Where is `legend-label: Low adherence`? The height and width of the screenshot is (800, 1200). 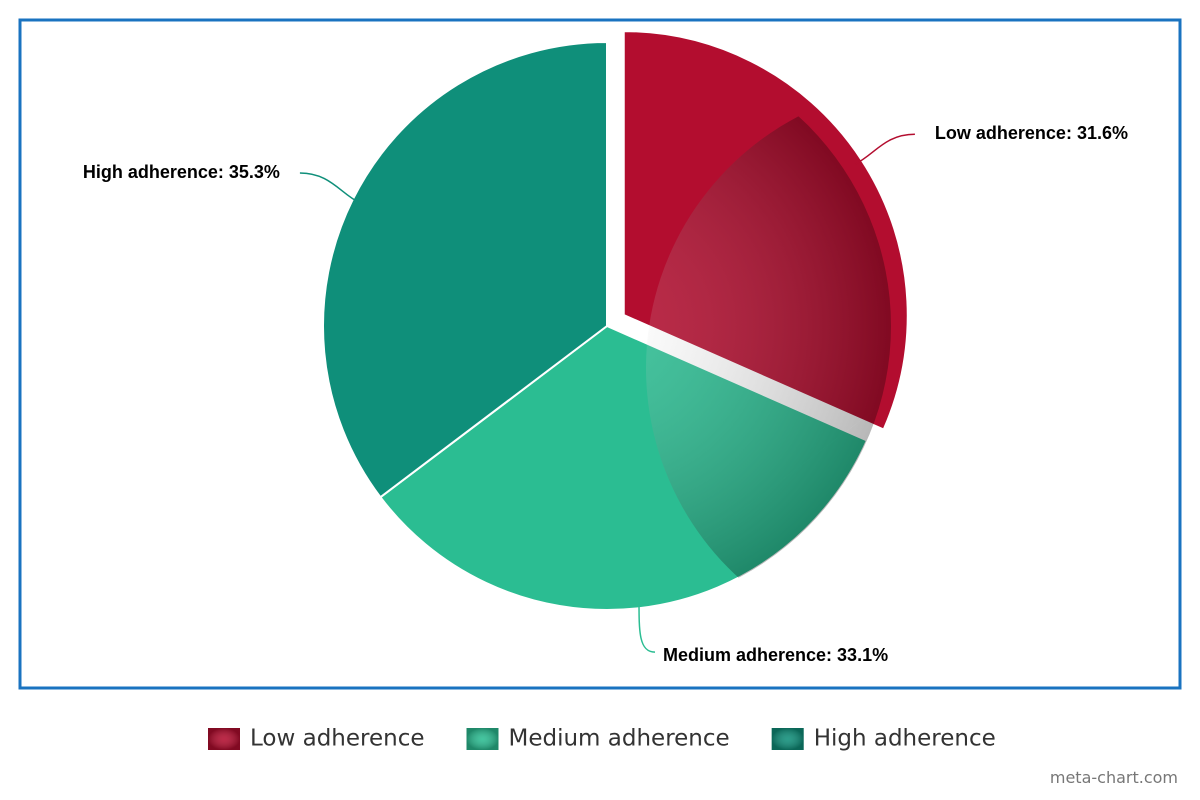
legend-label: Low adherence is located at coordinates (337, 739).